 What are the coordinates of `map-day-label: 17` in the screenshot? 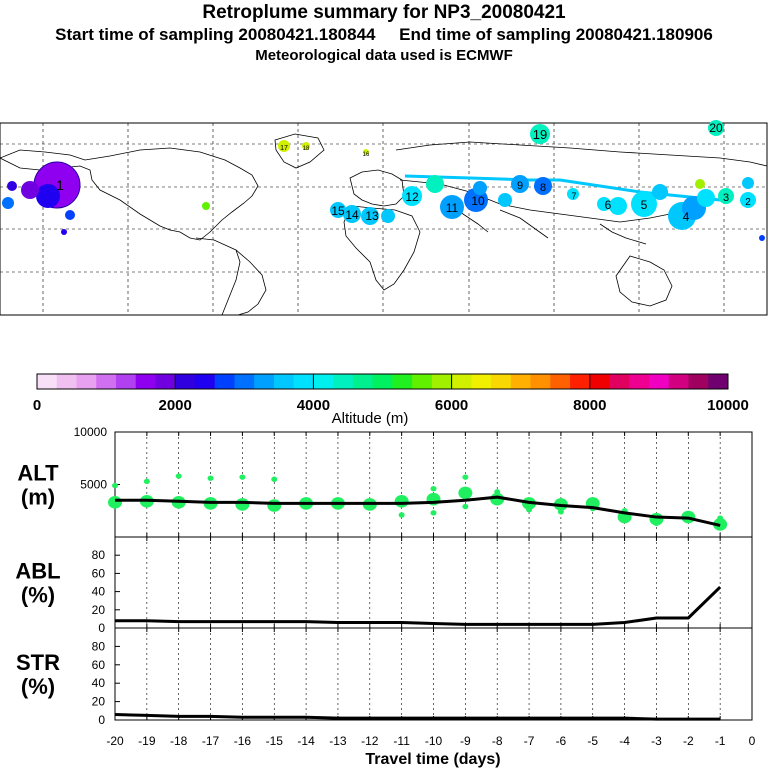 It's located at (284, 148).